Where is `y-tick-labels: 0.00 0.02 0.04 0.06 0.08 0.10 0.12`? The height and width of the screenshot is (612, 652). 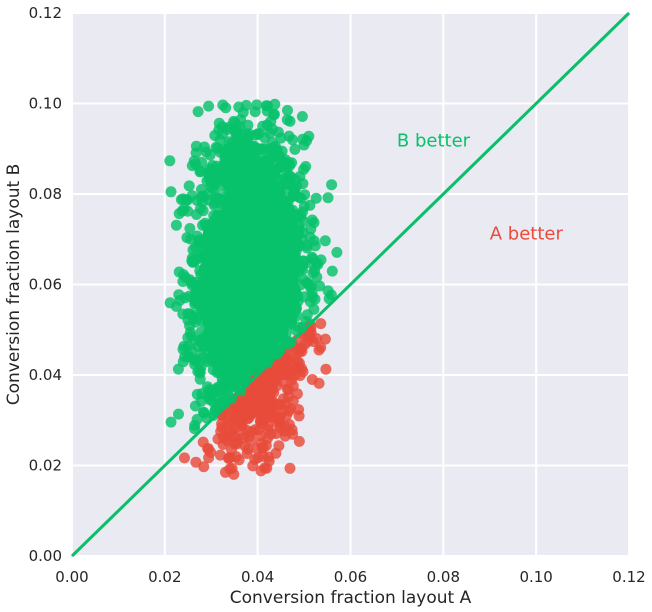
y-tick-labels: 0.00 0.02 0.04 0.06 0.08 0.10 0.12 is located at coordinates (45, 284).